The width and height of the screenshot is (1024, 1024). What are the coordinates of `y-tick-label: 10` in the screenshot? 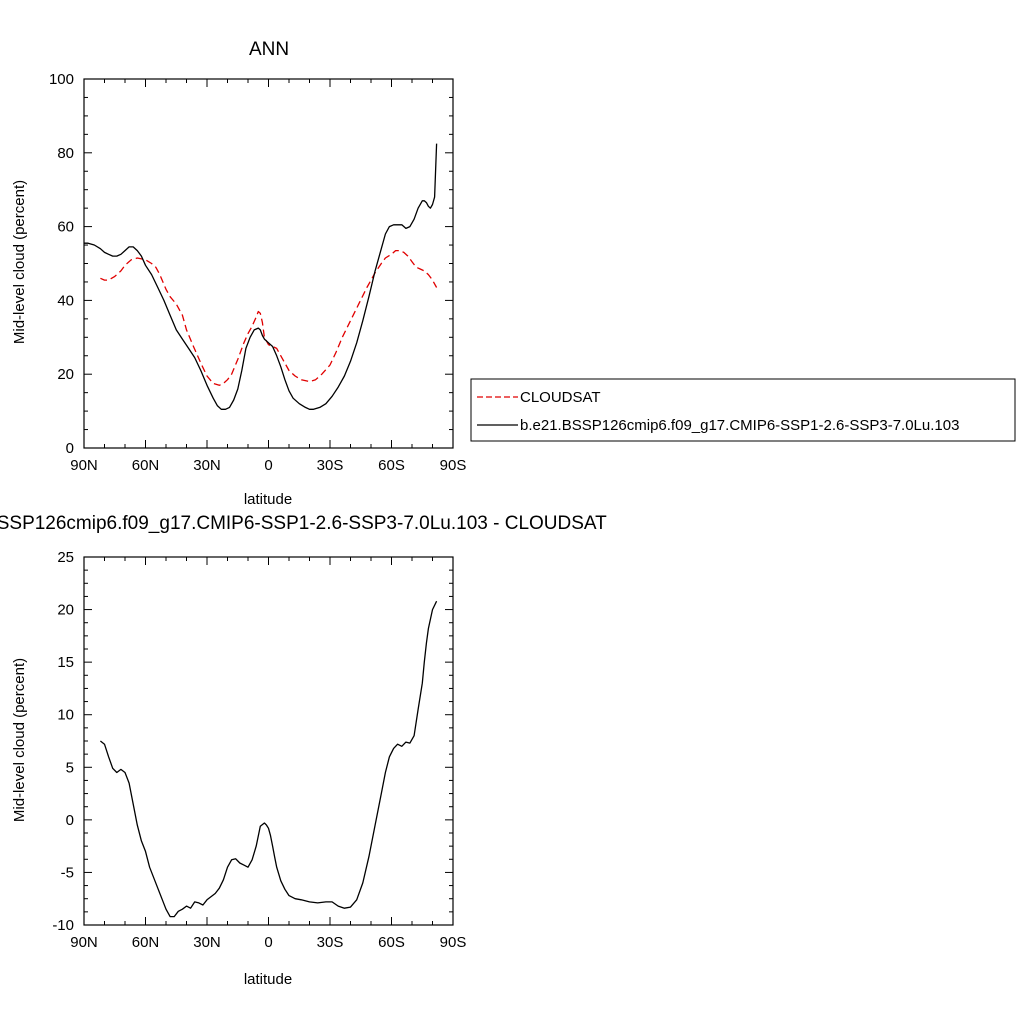 It's located at (65, 715).